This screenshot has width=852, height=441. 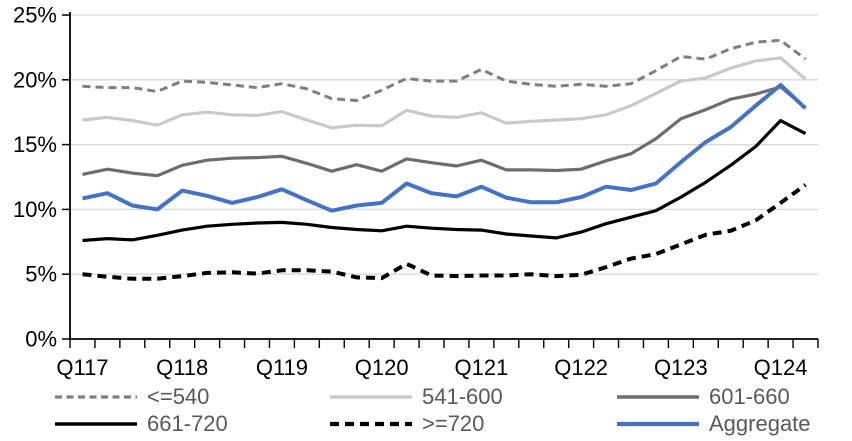 I want to click on x-tick-label: Q124, so click(x=781, y=367).